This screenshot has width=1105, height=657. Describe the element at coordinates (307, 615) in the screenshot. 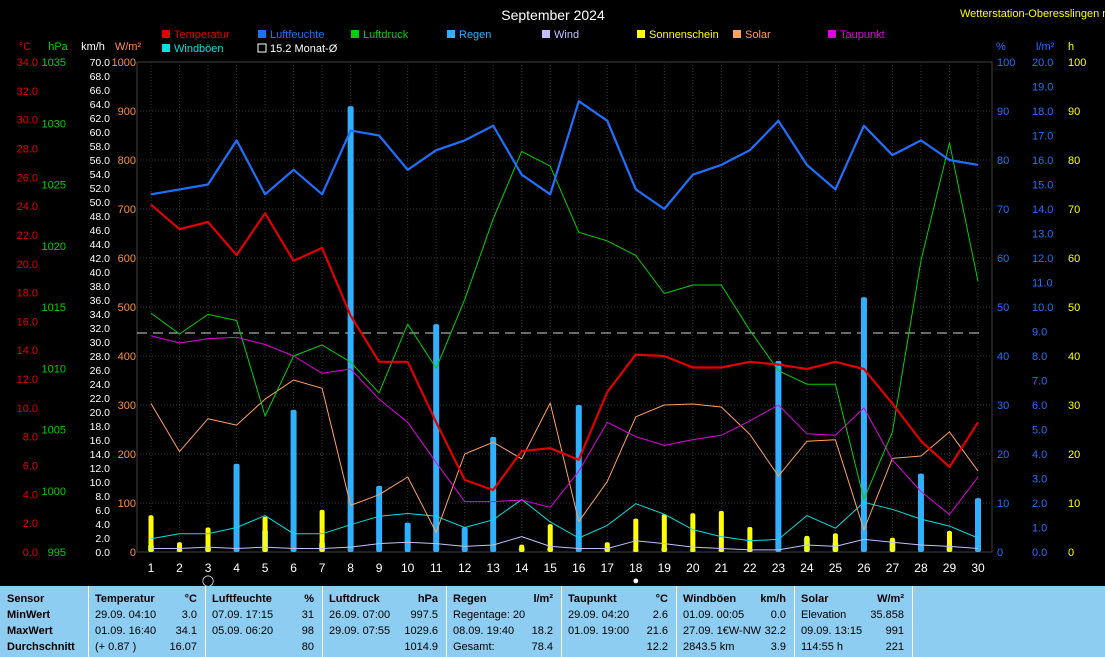

I see `stat-min-value: 31` at that location.